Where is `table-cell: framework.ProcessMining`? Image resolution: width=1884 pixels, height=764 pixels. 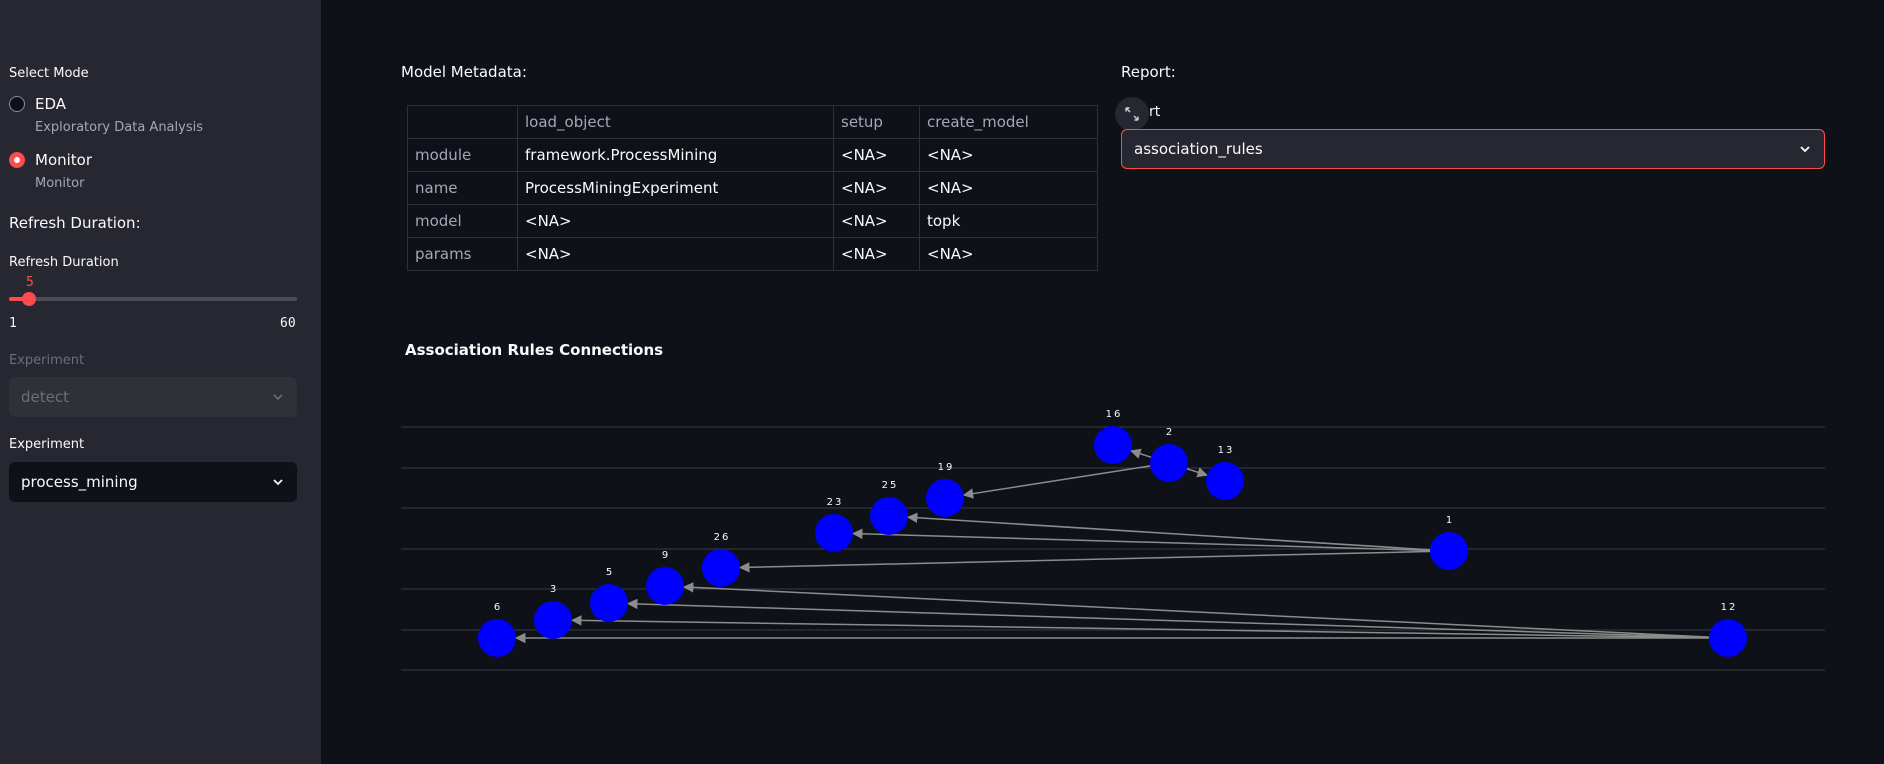 table-cell: framework.ProcessMining is located at coordinates (675, 155).